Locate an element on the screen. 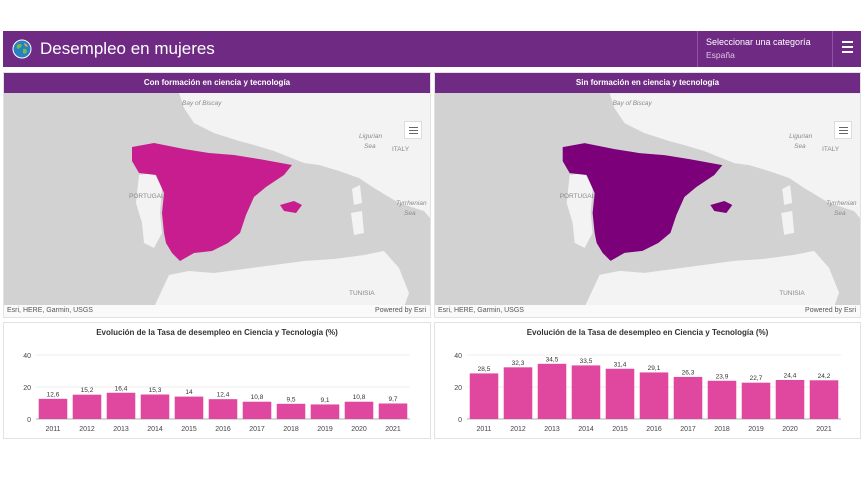 The height and width of the screenshot is (486, 864). x-tick-label: 2020 is located at coordinates (359, 429).